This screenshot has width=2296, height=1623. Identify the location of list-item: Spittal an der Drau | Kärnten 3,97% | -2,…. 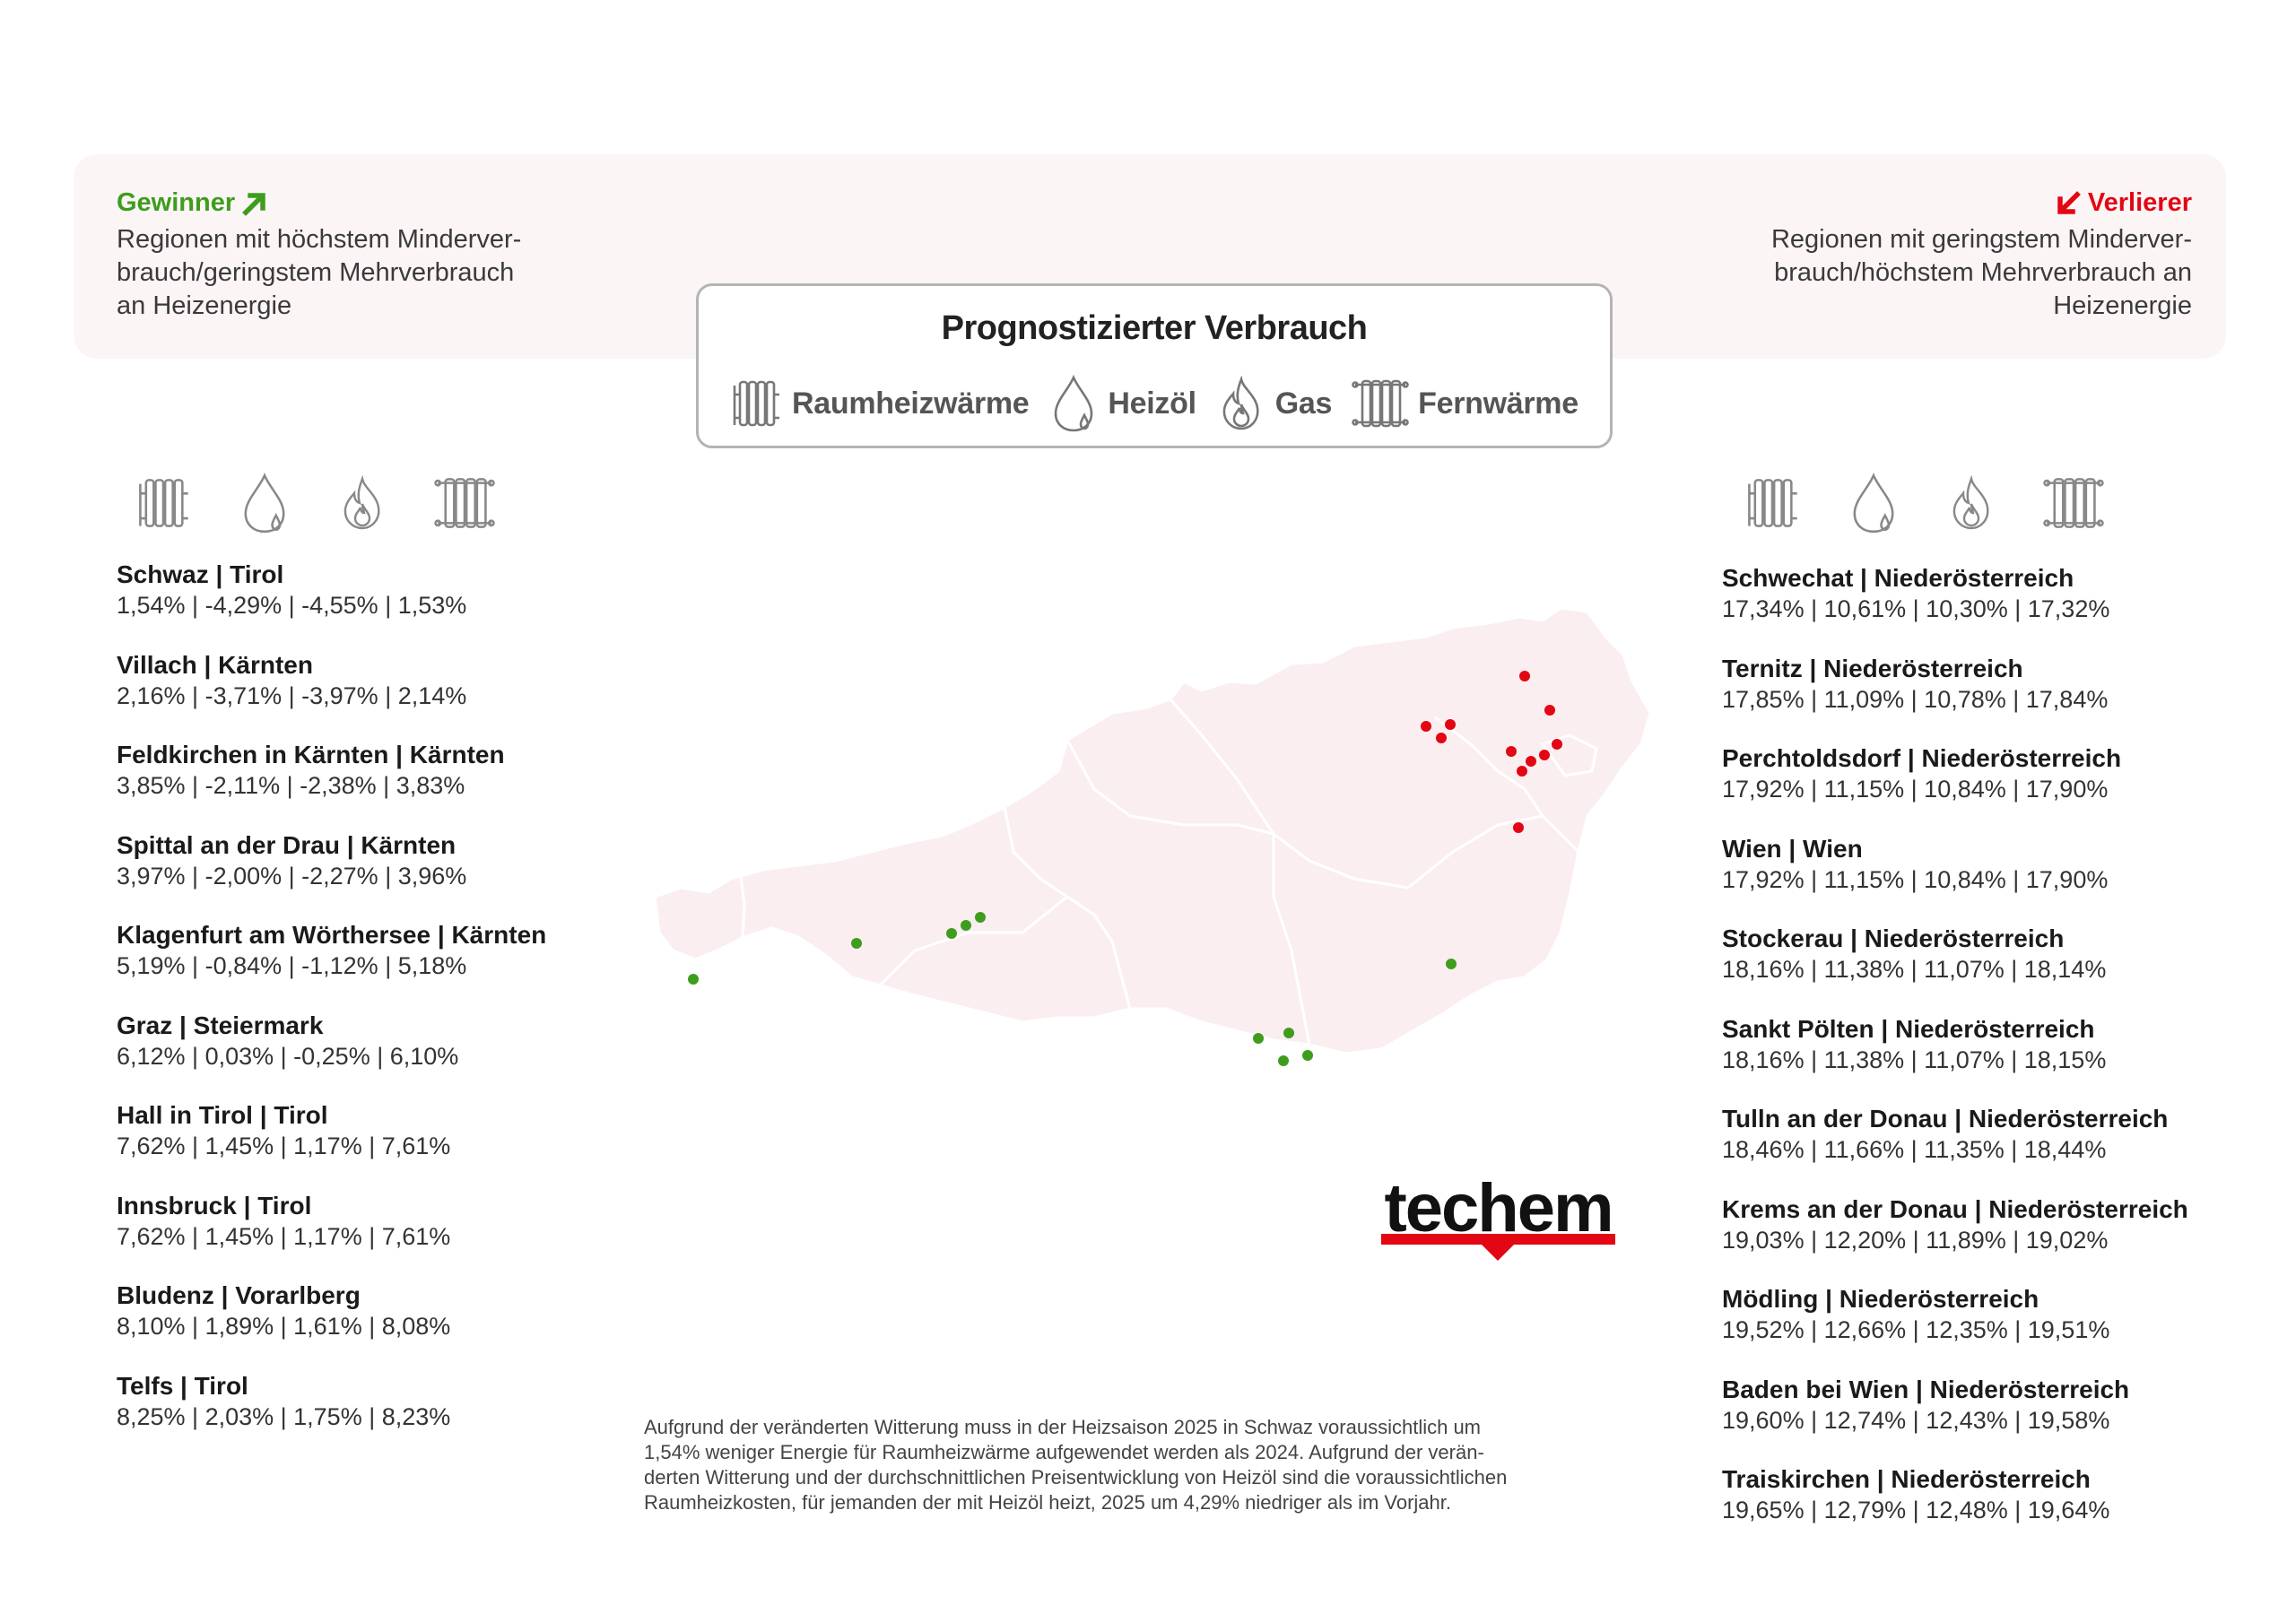
(292, 860).